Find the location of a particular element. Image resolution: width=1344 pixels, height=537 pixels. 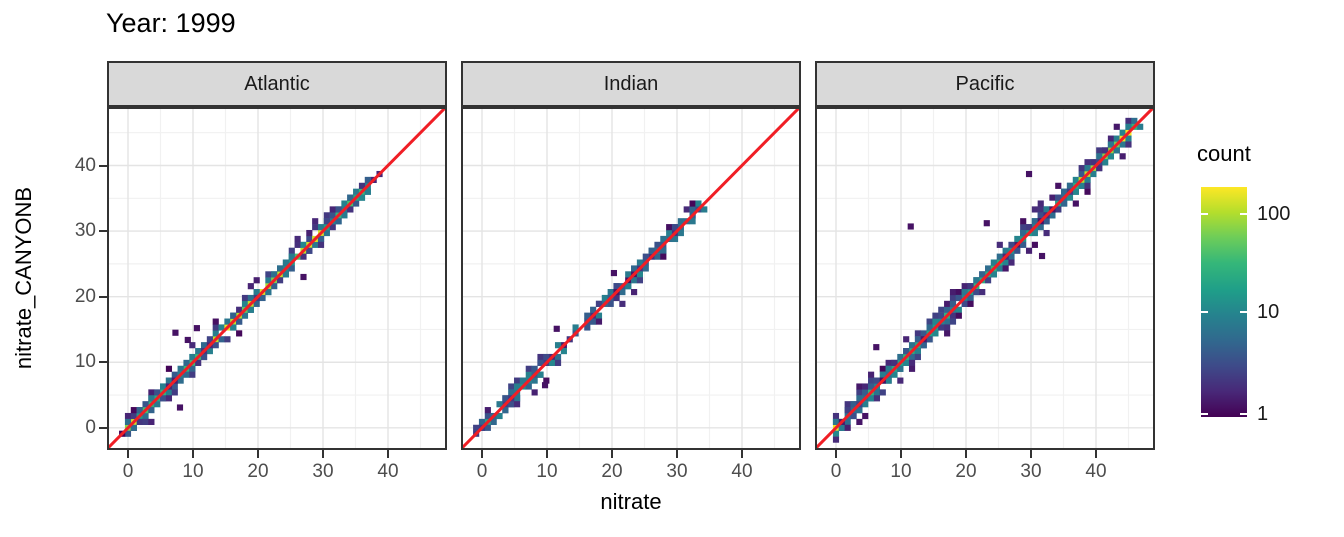

facet-strip-atlantic: Atlantic is located at coordinates (277, 84).